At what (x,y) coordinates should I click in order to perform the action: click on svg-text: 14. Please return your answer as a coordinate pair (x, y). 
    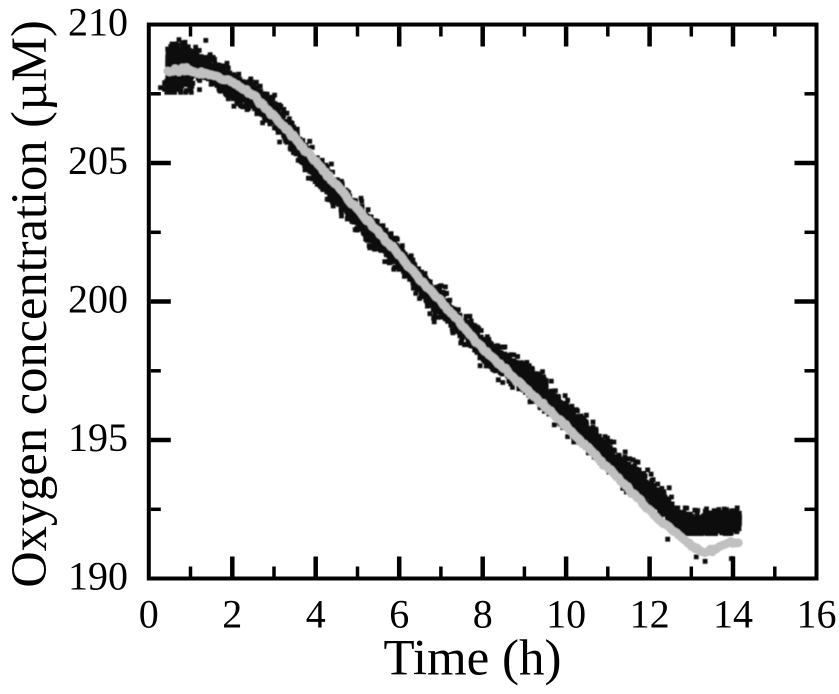
    Looking at the image, I should click on (733, 614).